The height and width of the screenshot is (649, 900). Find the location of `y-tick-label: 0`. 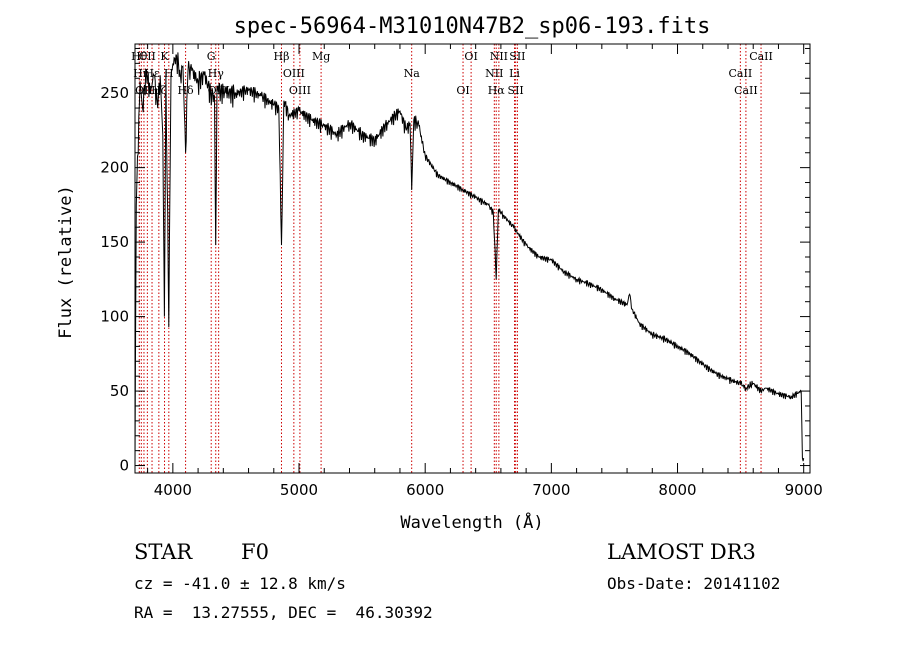

y-tick-label: 0 is located at coordinates (124, 466).